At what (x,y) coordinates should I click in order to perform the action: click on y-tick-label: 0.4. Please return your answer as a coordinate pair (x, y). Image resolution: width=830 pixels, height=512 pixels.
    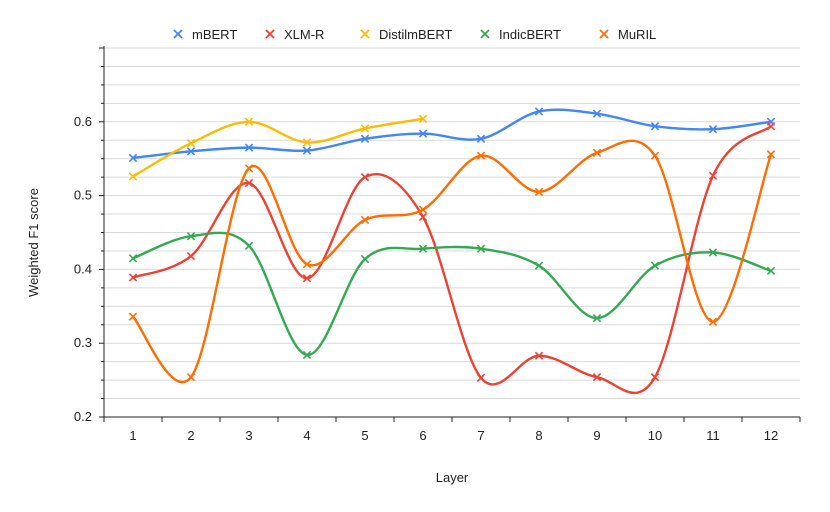
    Looking at the image, I should click on (83, 268).